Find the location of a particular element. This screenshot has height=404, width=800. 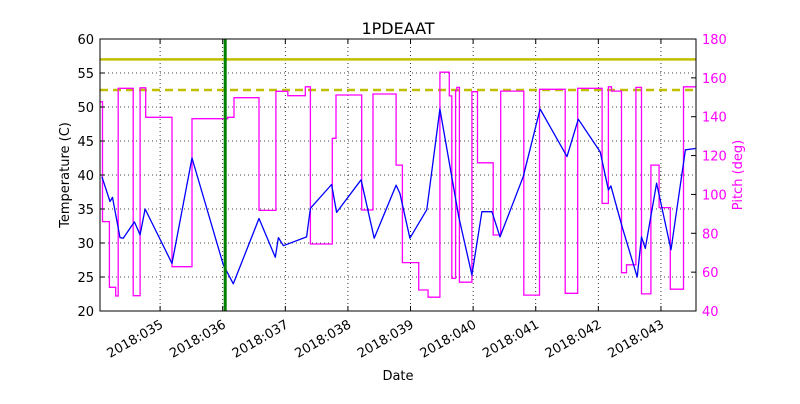

x-axis-label: Date is located at coordinates (397, 376).